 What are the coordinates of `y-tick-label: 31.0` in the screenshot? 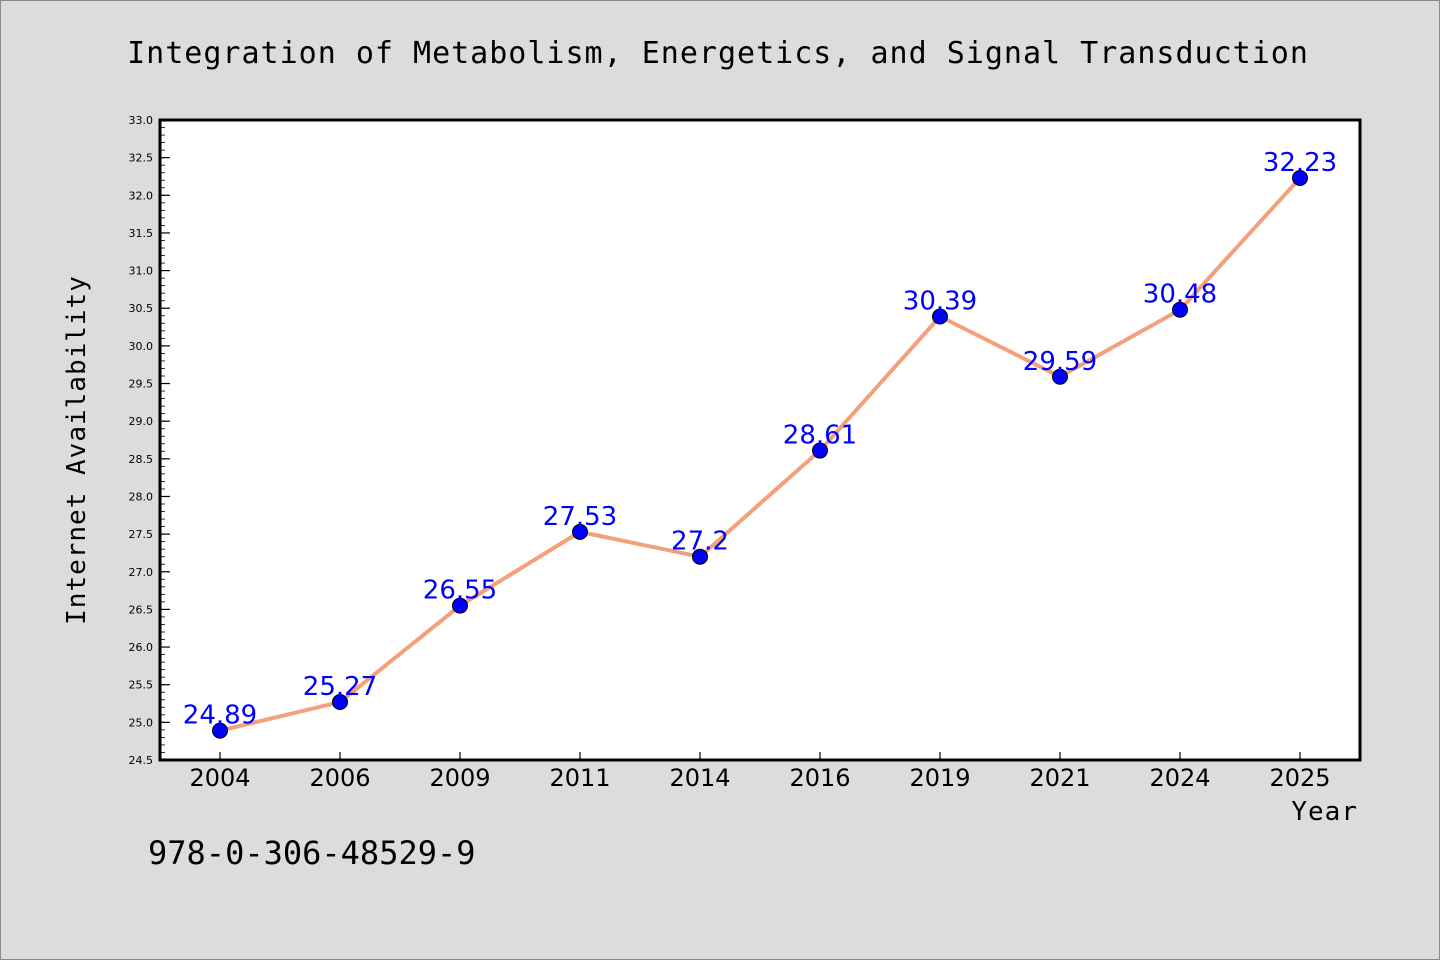 It's located at (141, 271).